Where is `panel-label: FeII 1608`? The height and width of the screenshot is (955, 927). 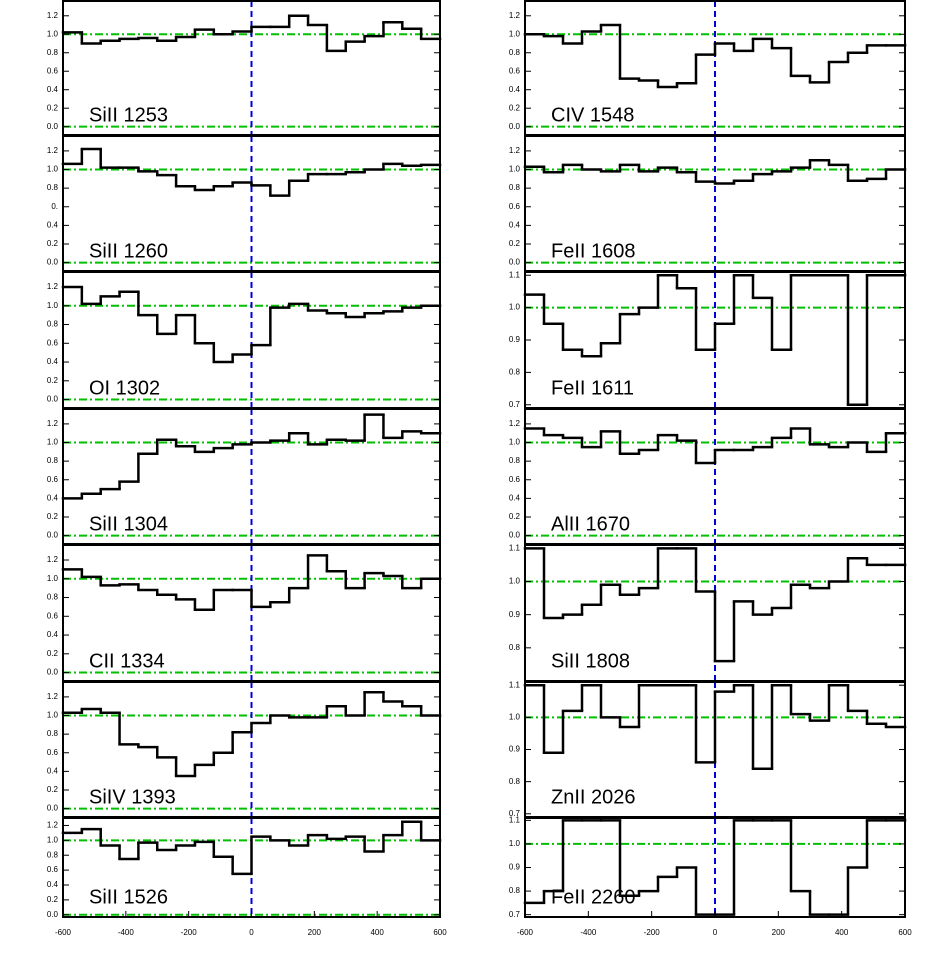 panel-label: FeII 1608 is located at coordinates (593, 251).